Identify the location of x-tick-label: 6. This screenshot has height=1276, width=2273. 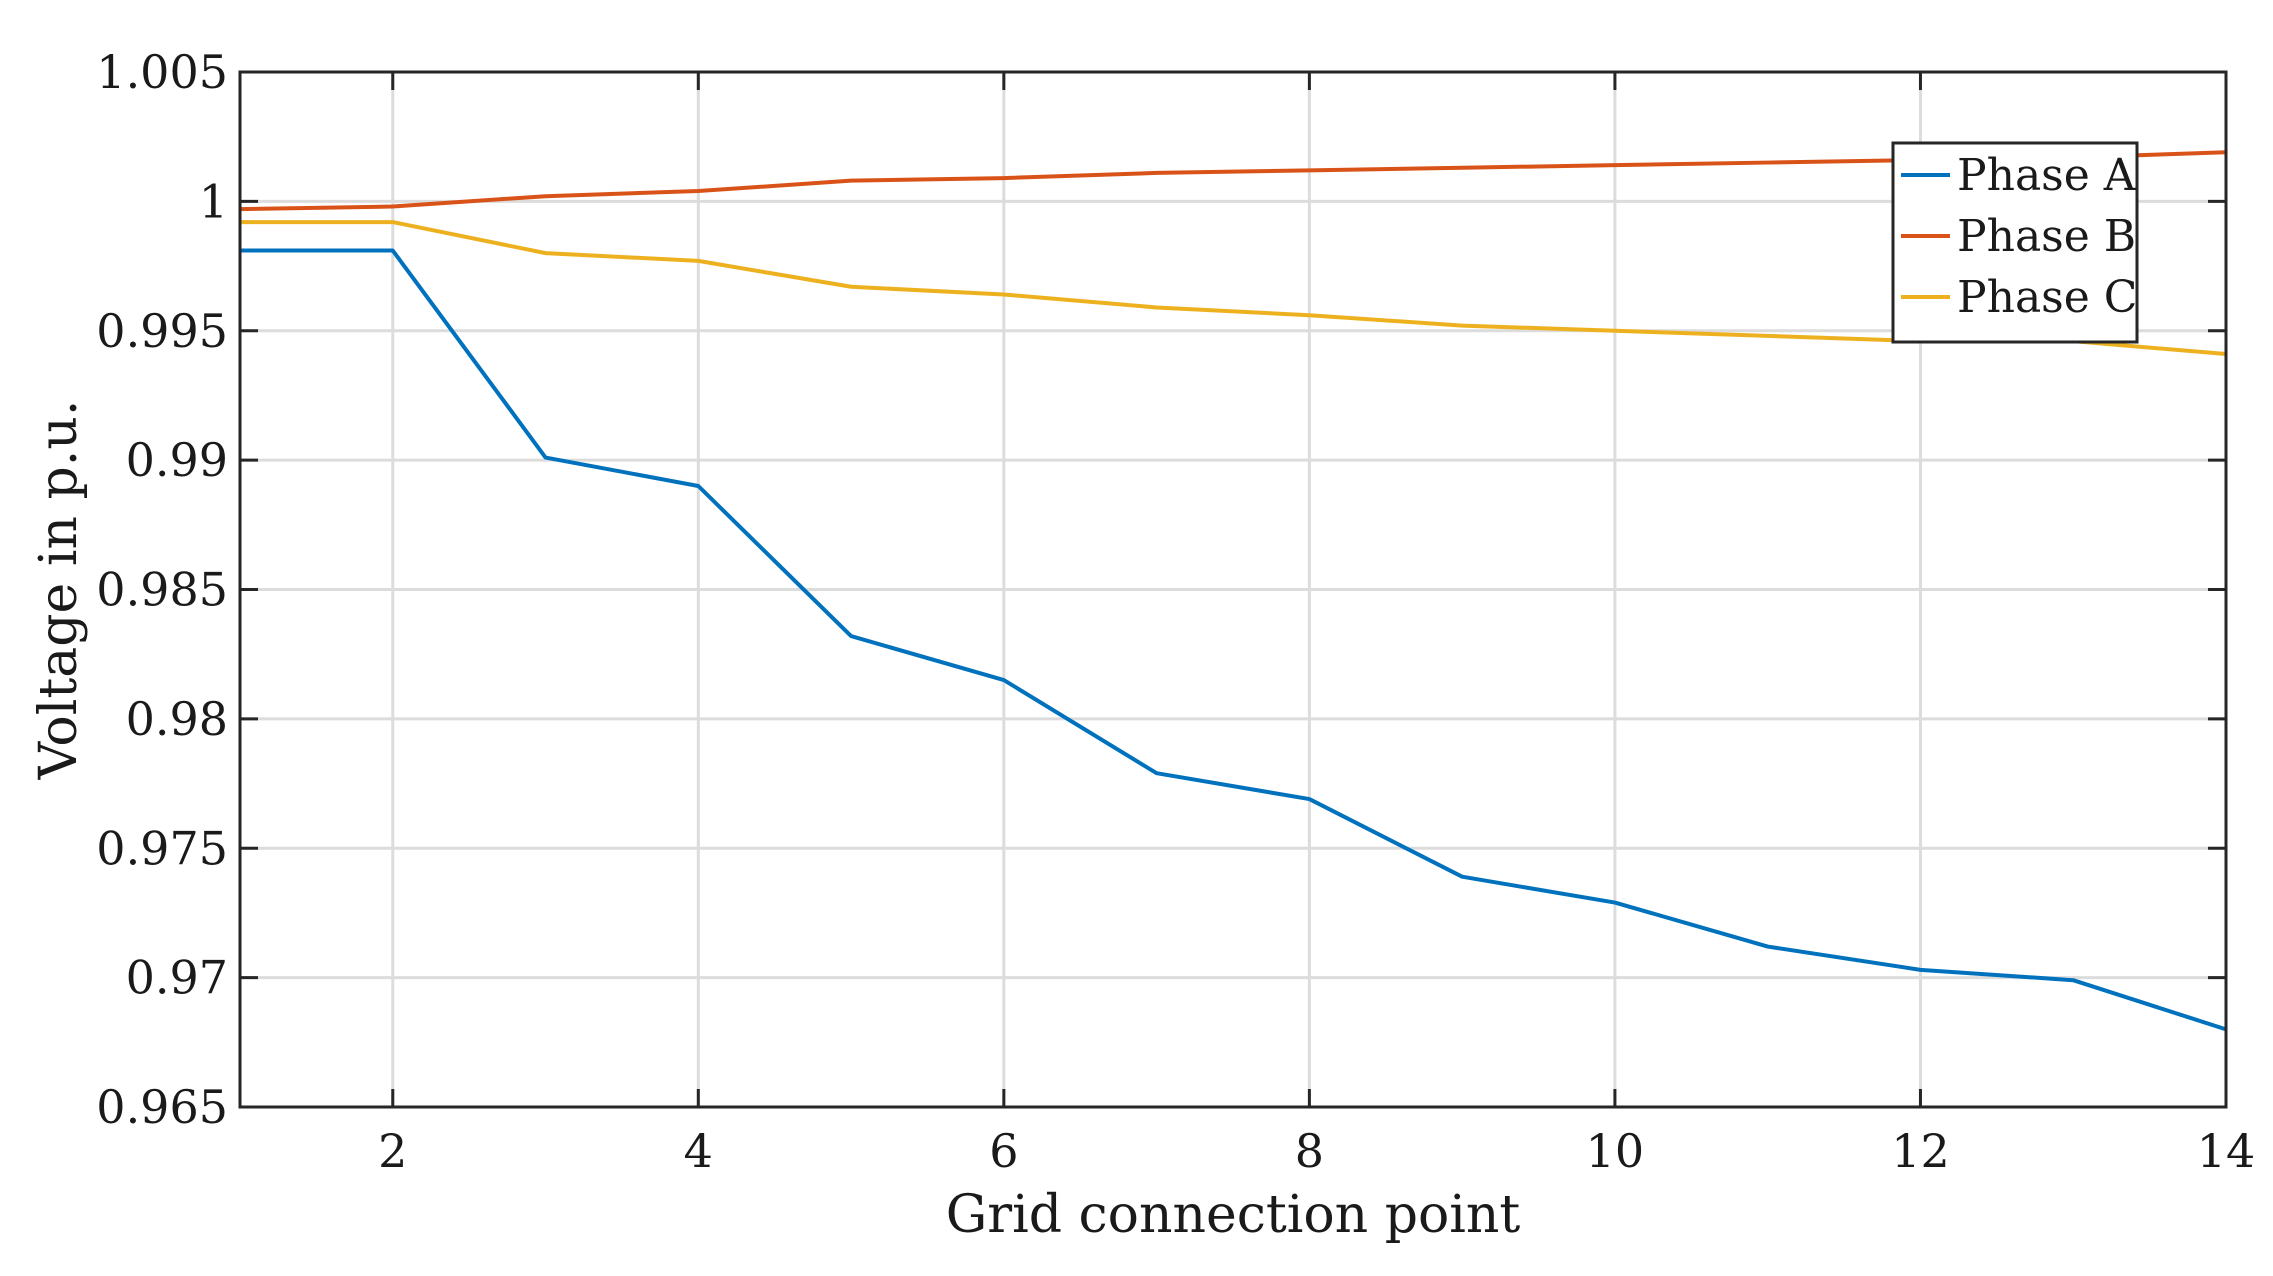
(1003, 1151).